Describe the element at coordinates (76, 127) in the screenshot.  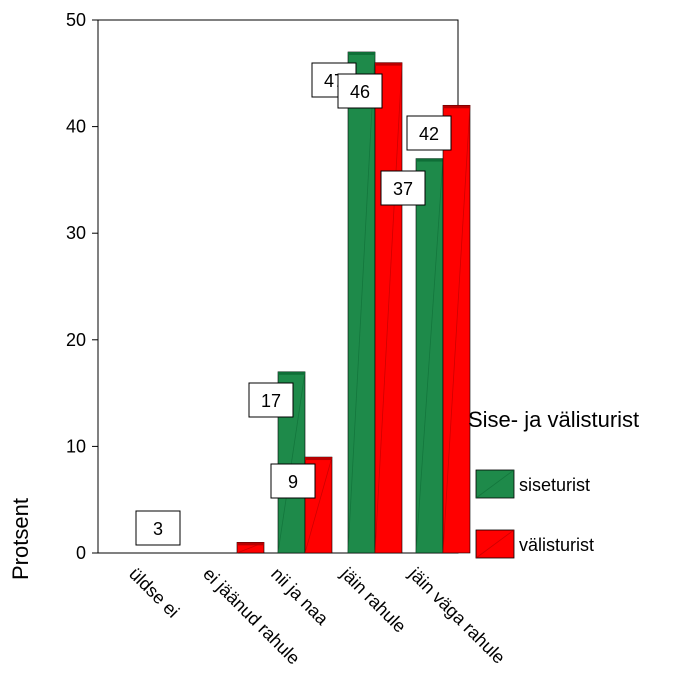
I see `y-tick-label: 40` at that location.